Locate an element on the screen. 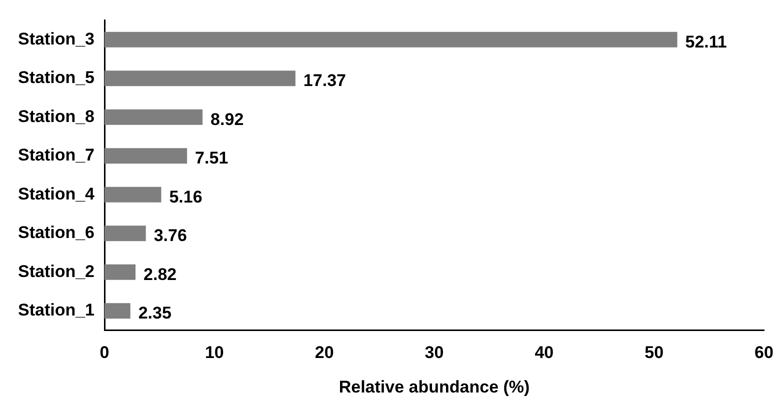 This screenshot has height=406, width=780. y-tick-label: Station_3 is located at coordinates (56, 38).